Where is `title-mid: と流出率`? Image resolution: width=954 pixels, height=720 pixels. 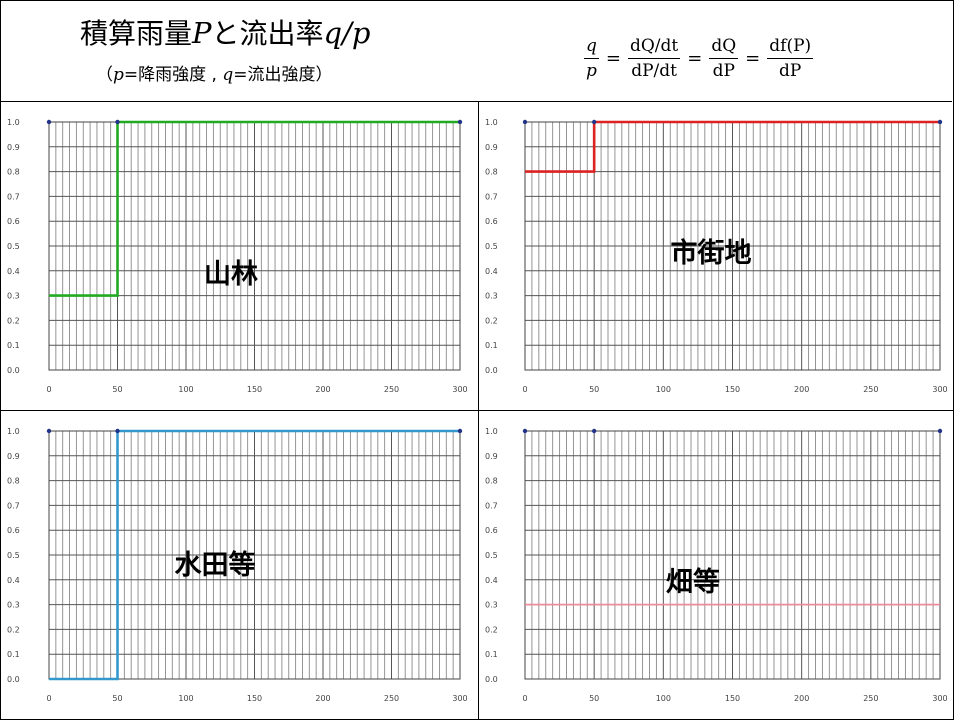 title-mid: と流出率 is located at coordinates (267, 33).